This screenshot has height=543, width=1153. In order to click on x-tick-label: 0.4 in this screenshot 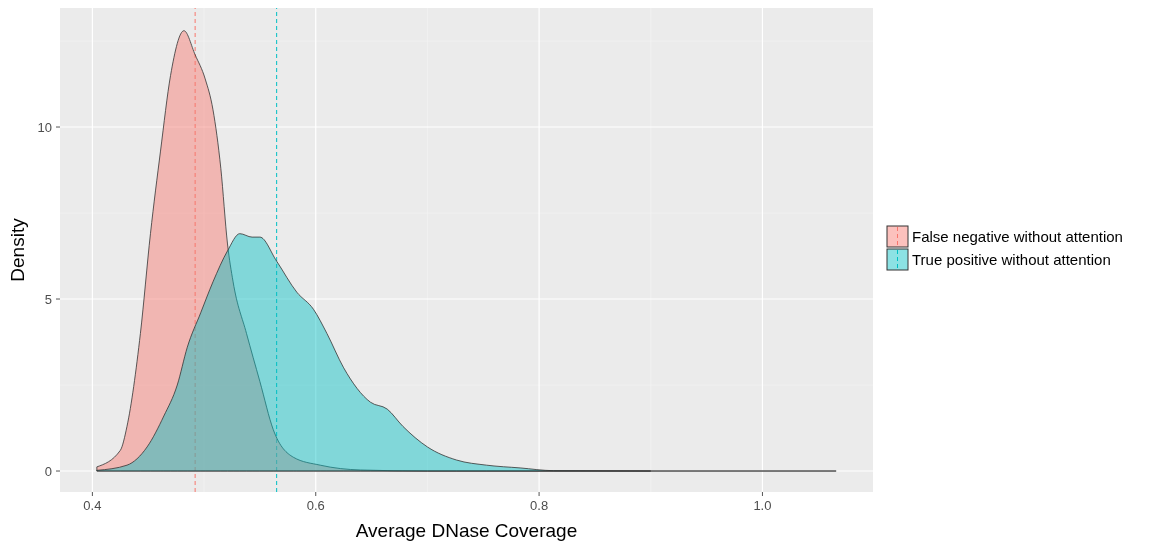, I will do `click(92, 505)`.